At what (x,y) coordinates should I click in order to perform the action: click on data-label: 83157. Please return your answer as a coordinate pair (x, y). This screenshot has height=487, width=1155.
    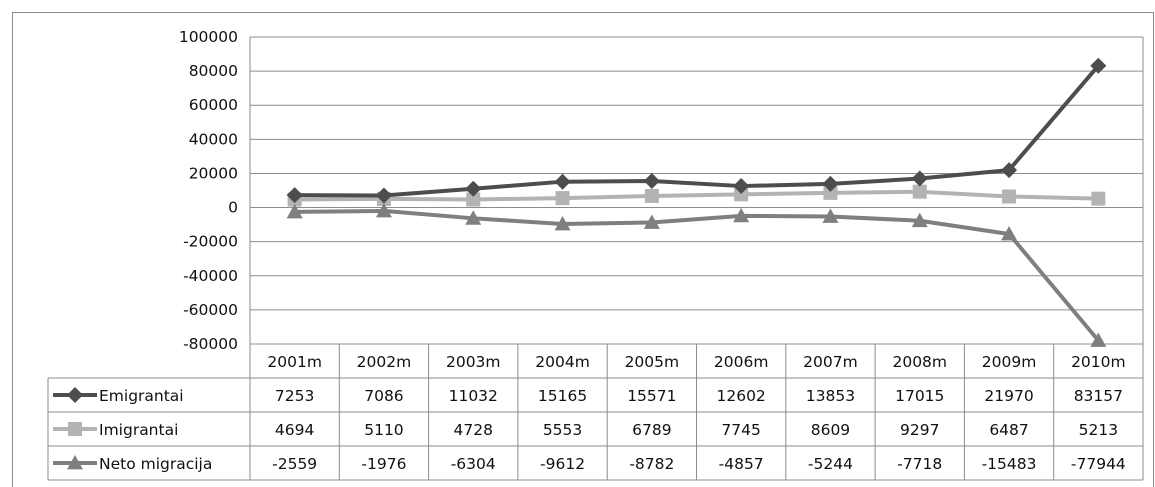
    Looking at the image, I should click on (1098, 396).